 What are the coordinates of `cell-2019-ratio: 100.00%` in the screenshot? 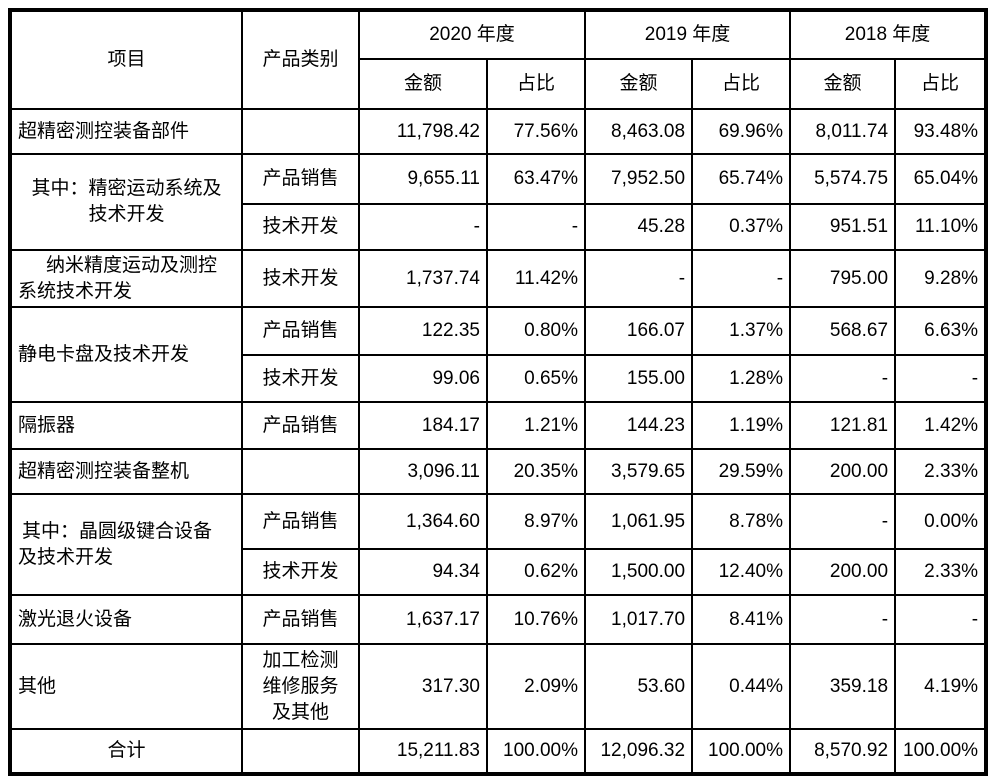 It's located at (741, 752).